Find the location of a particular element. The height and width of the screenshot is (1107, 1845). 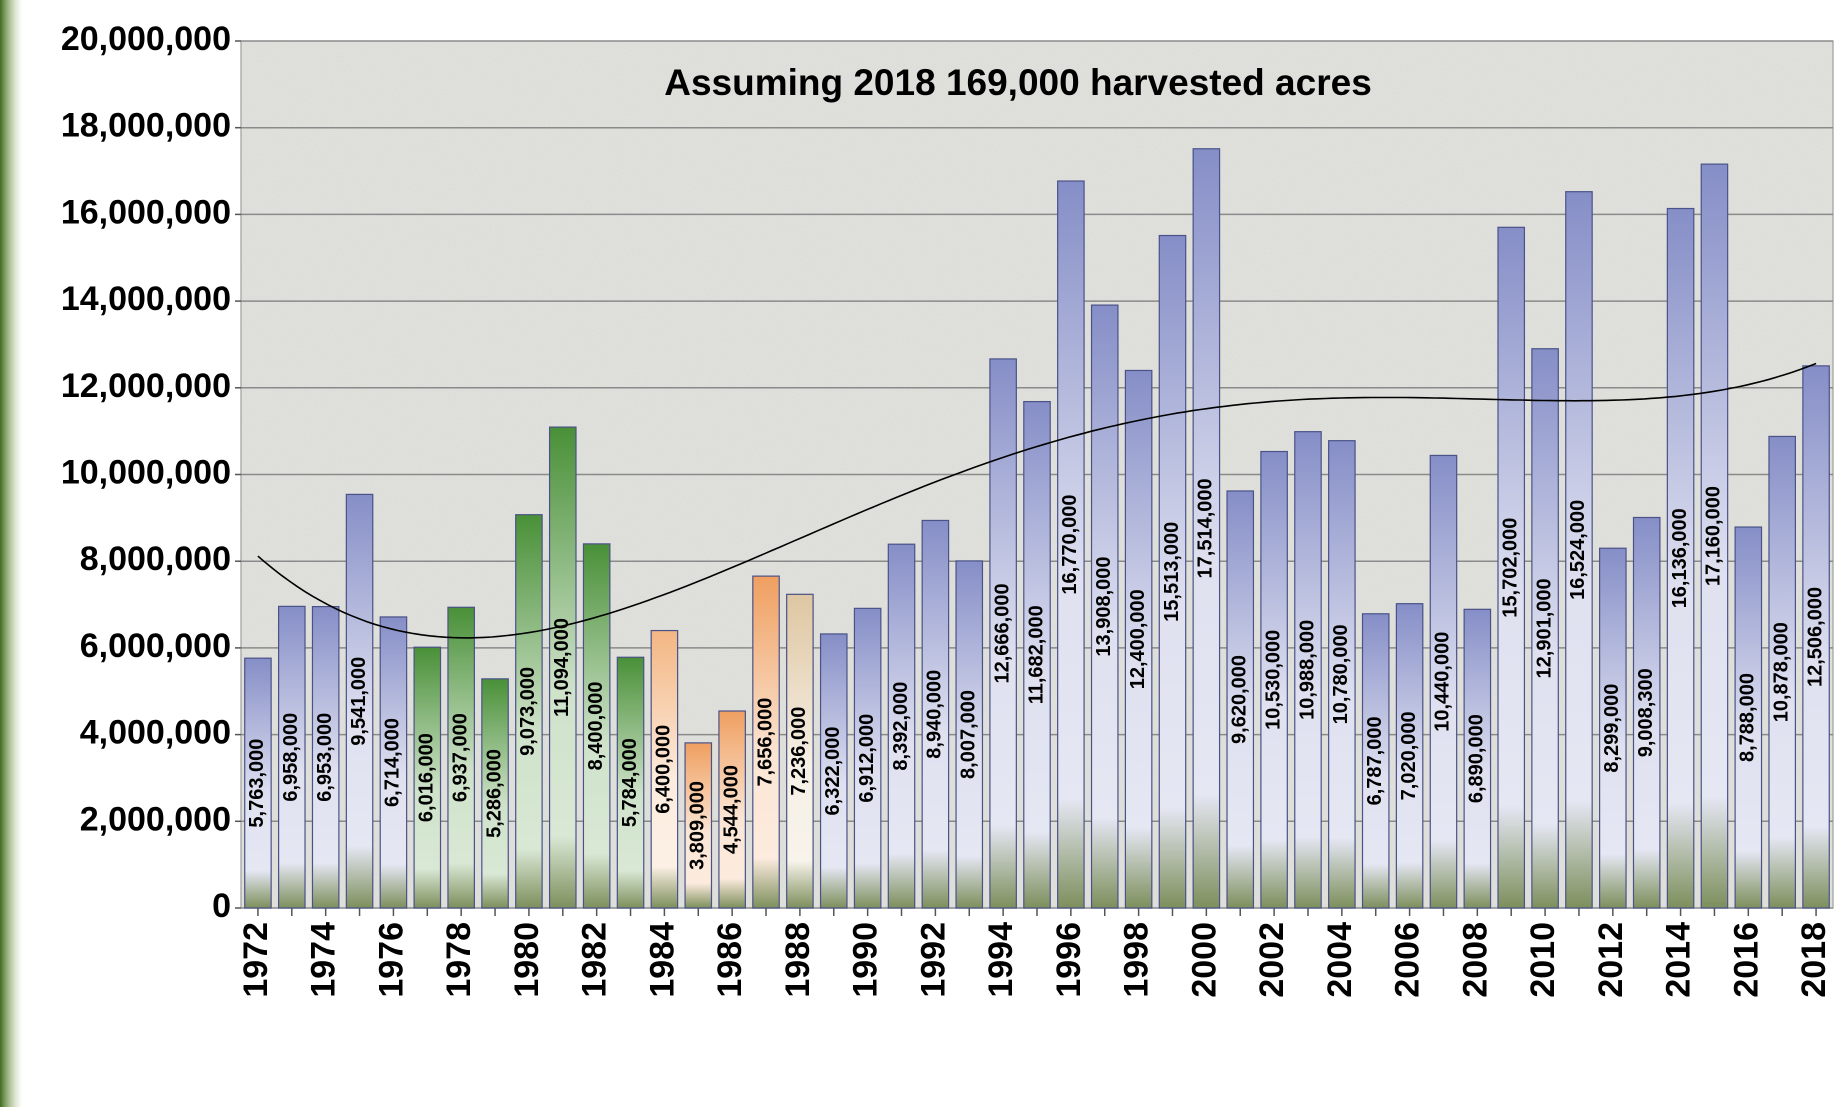

x-tick-label: 2018 is located at coordinates (1814, 960).